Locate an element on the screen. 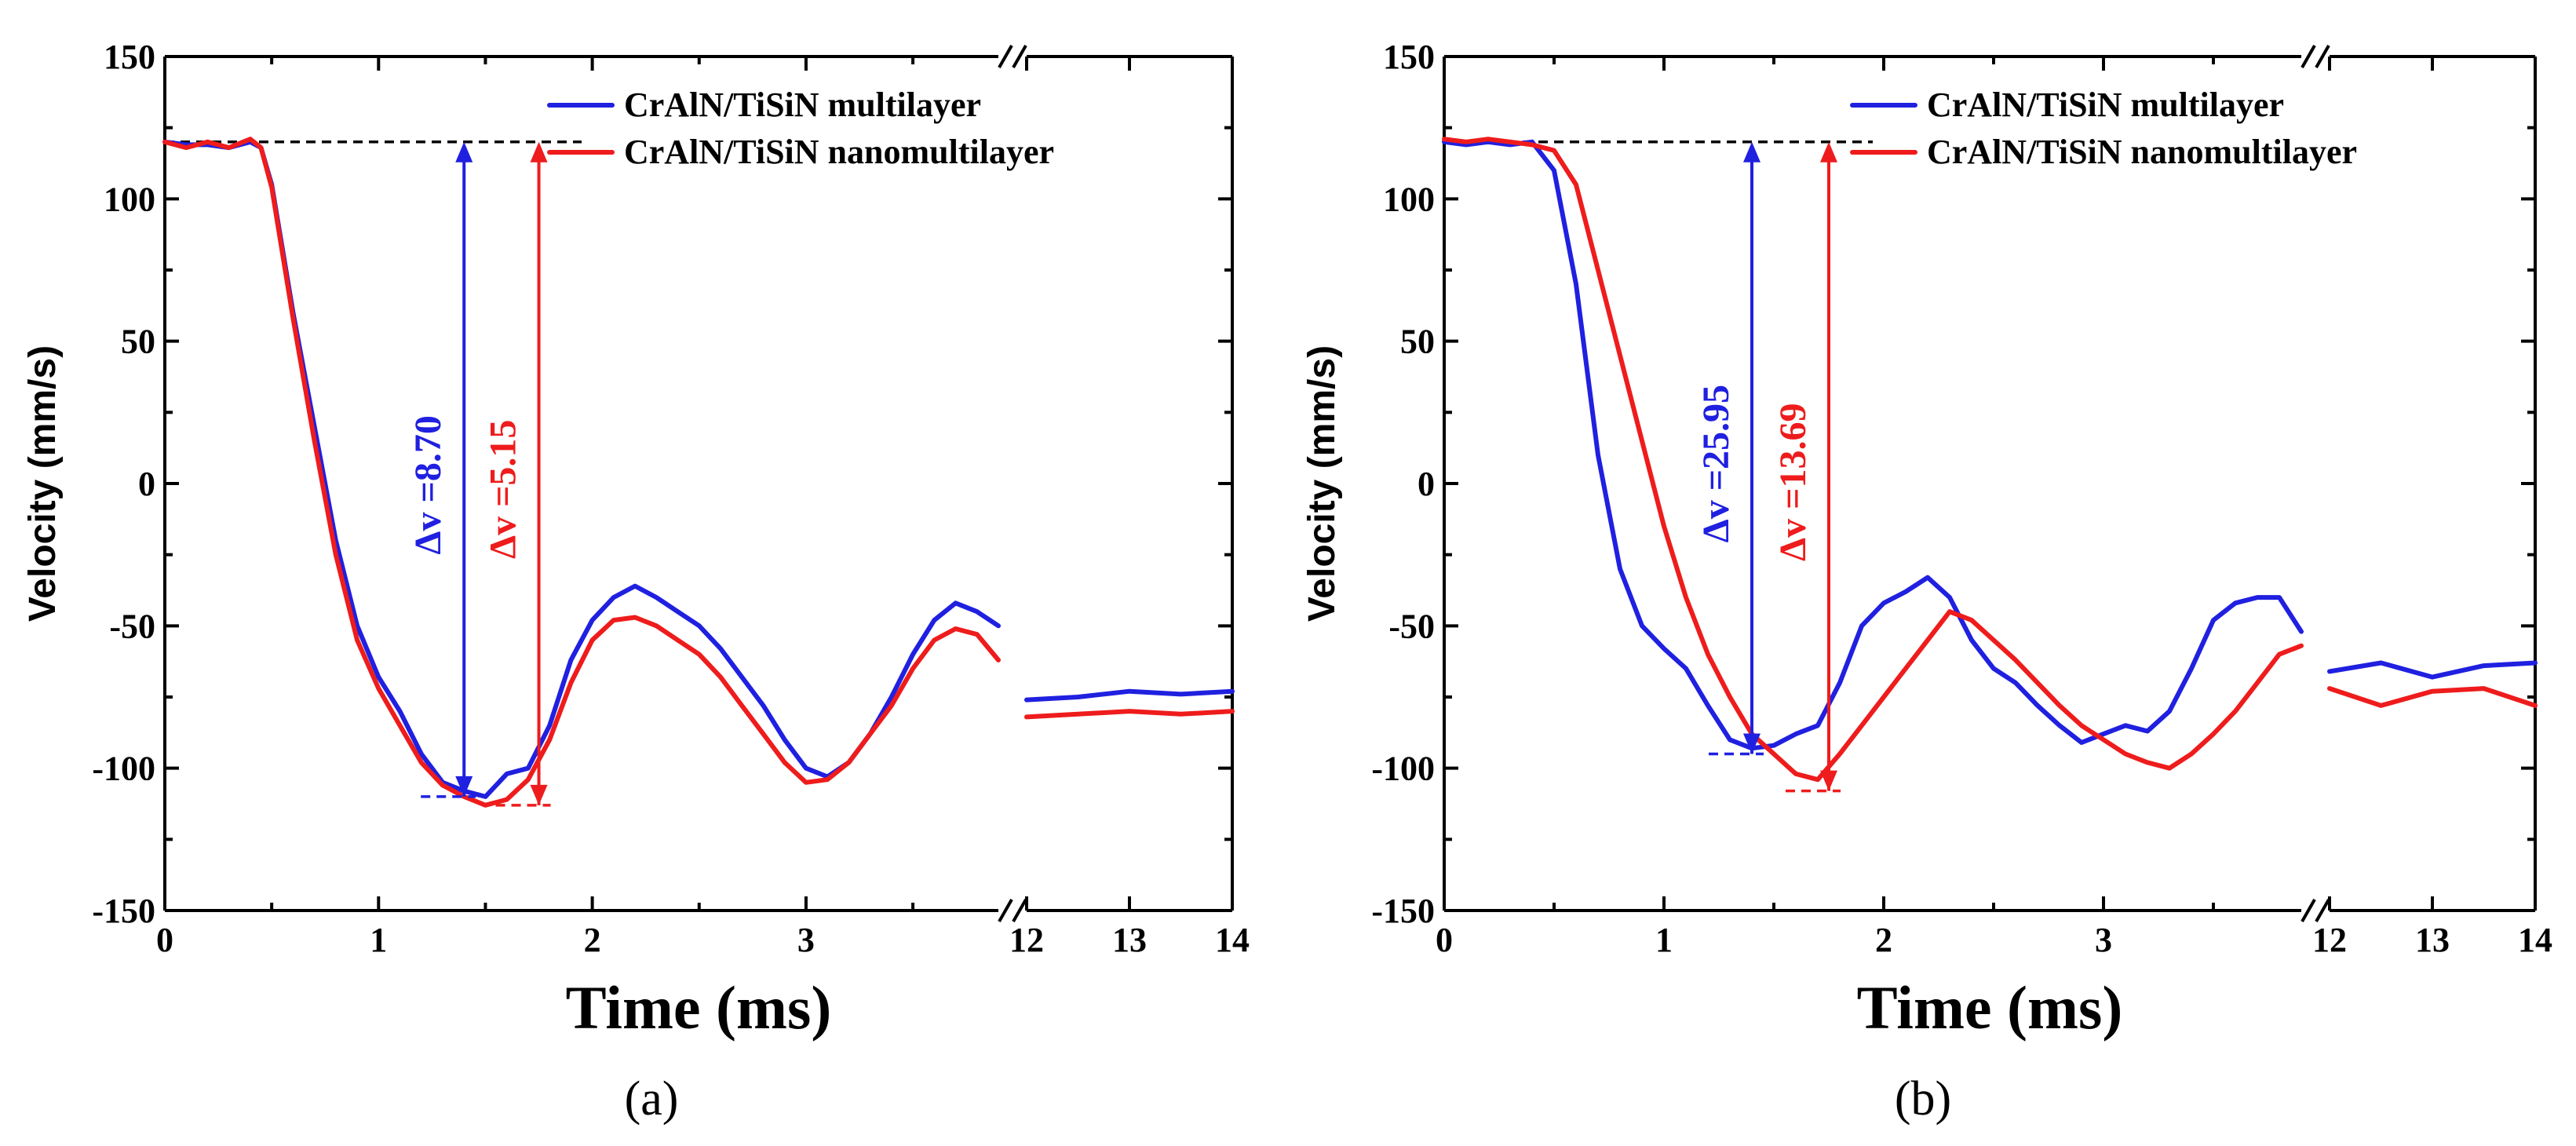  delta-v-label: Δv =25.95 is located at coordinates (1716, 464).